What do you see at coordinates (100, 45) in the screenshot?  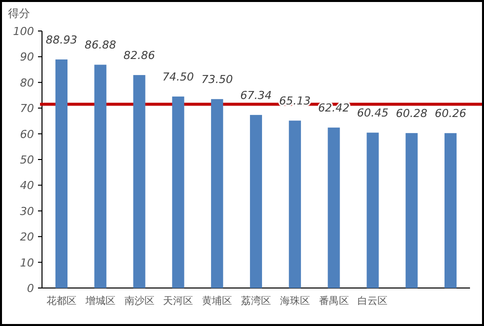 I see `data-label: 86.88` at bounding box center [100, 45].